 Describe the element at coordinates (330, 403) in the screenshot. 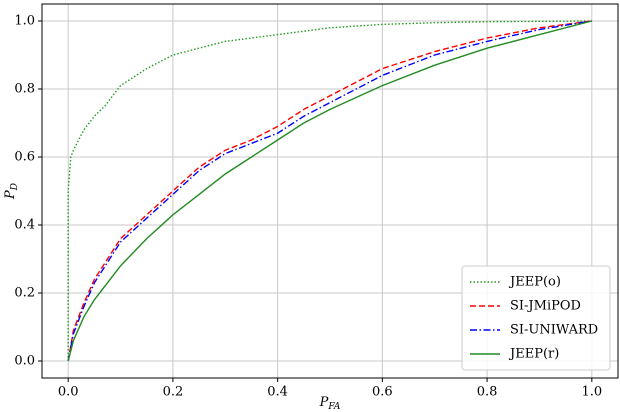

I see `x-axis-label: PFA` at that location.